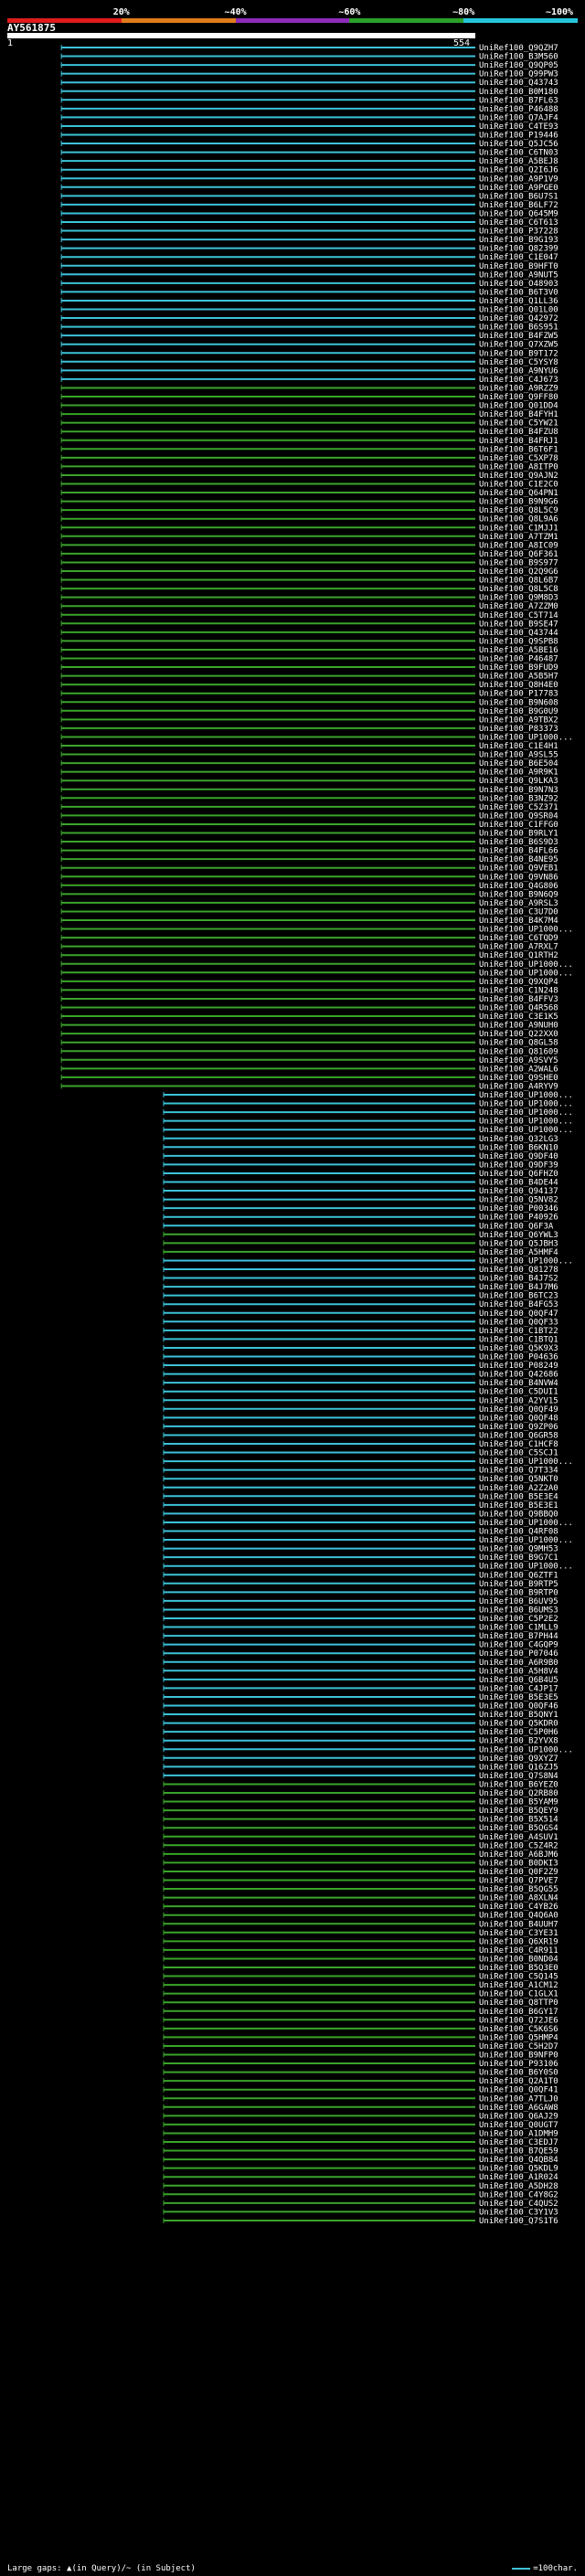 The height and width of the screenshot is (2576, 585). What do you see at coordinates (518, 1793) in the screenshot?
I see `hit-label: UniRef100_Q2RB80` at bounding box center [518, 1793].